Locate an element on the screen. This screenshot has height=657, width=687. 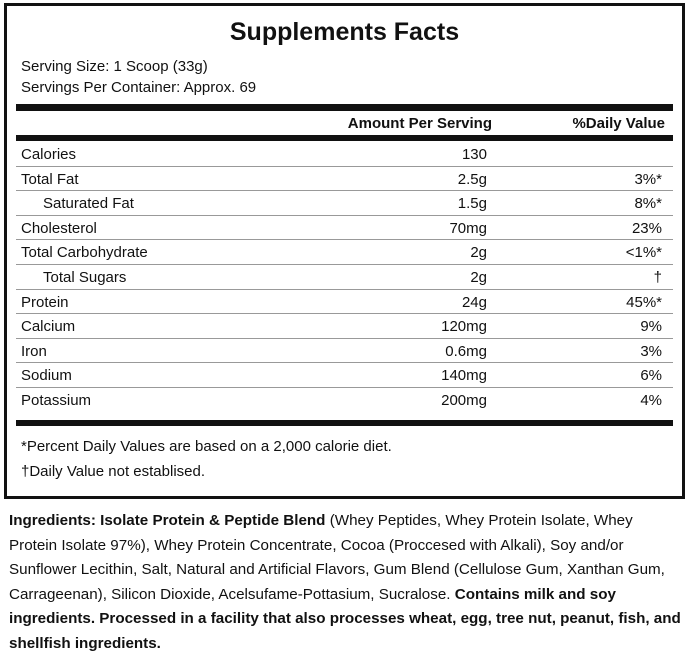
serving-size: Serving Size: 1 Scoop (33g) is located at coordinates (114, 66).